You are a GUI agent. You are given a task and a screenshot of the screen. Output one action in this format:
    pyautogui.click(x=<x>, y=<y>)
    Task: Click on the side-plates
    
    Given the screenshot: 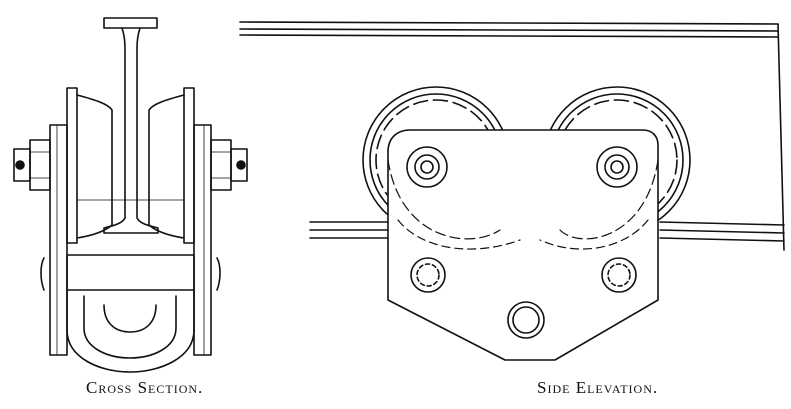 What is the action you would take?
    pyautogui.click(x=130, y=240)
    